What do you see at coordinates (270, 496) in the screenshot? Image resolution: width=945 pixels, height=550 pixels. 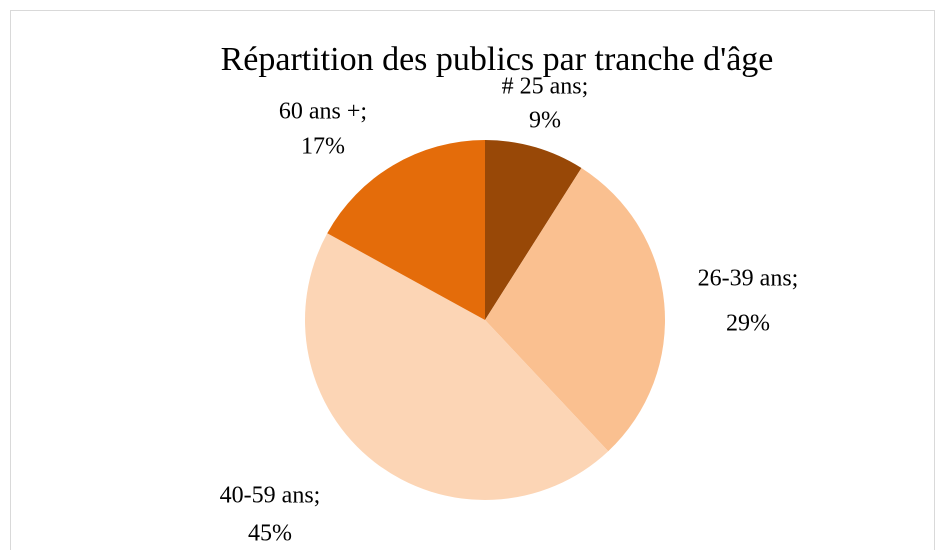 I see `slice-label: 40-59 ans;` at bounding box center [270, 496].